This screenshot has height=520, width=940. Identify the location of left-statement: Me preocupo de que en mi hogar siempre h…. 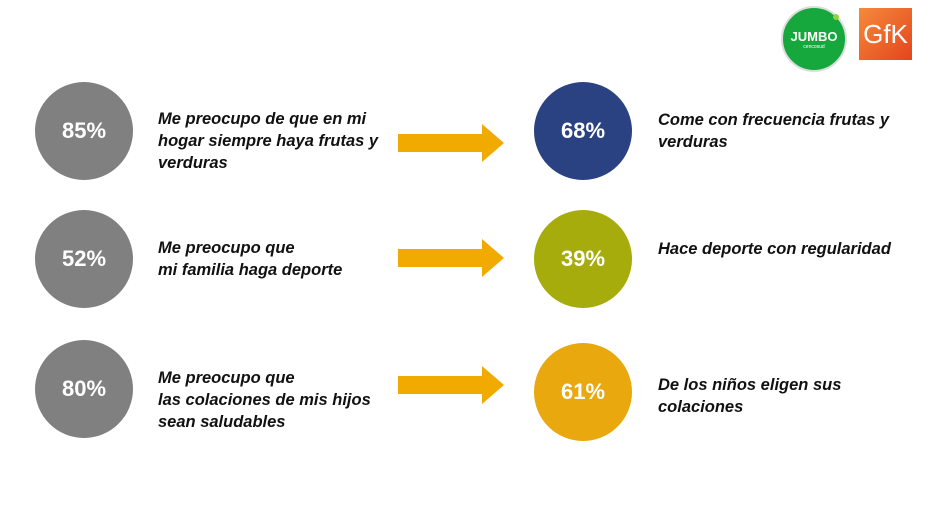
(268, 141).